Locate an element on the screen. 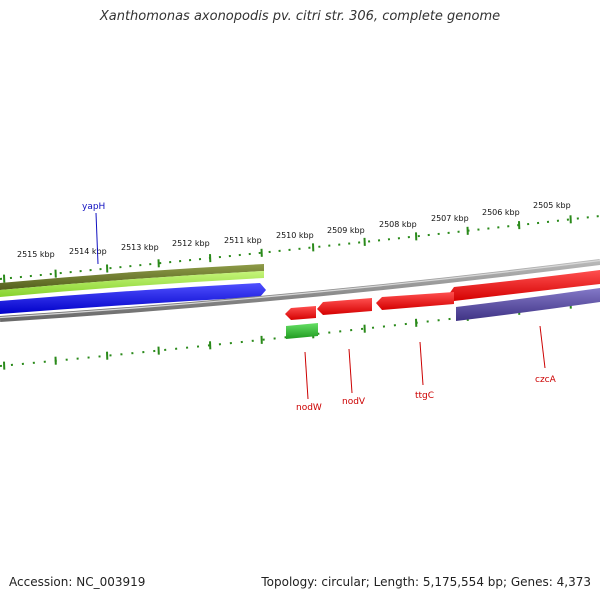 The height and width of the screenshot is (605, 600). gene-label-yapH: yapH is located at coordinates (93, 207).